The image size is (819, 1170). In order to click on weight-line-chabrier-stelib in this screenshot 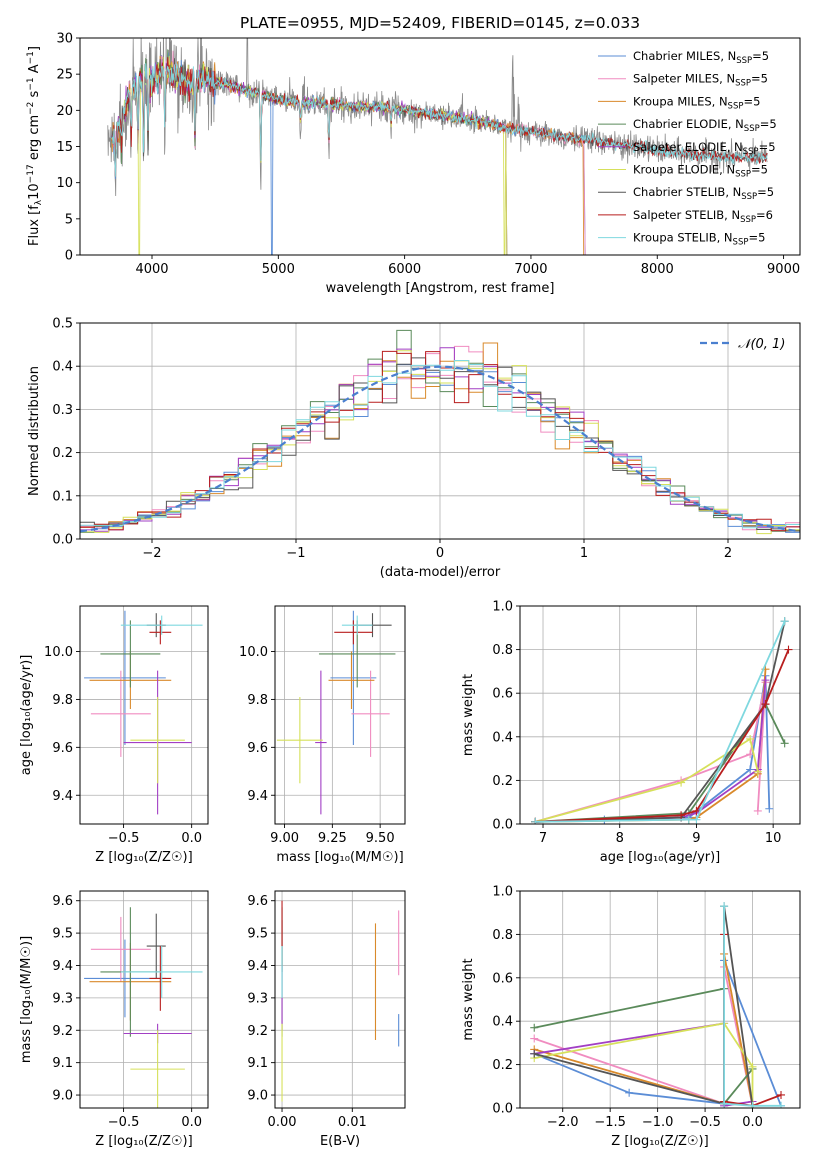, I will do `click(660, 722)`.